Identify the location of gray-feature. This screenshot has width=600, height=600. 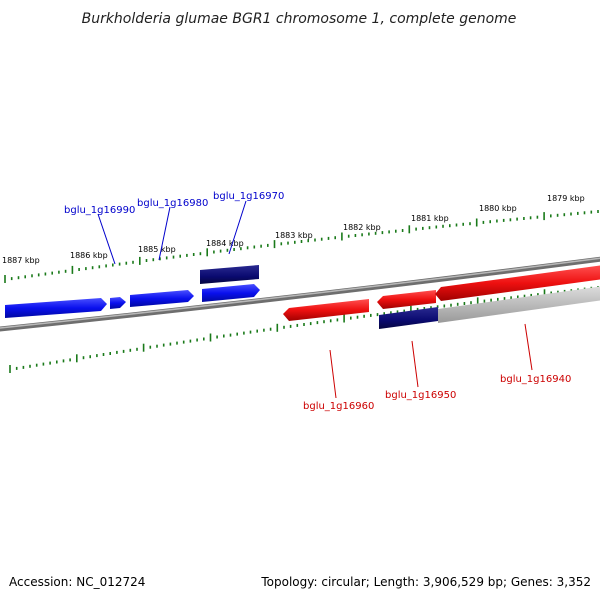
(519, 304).